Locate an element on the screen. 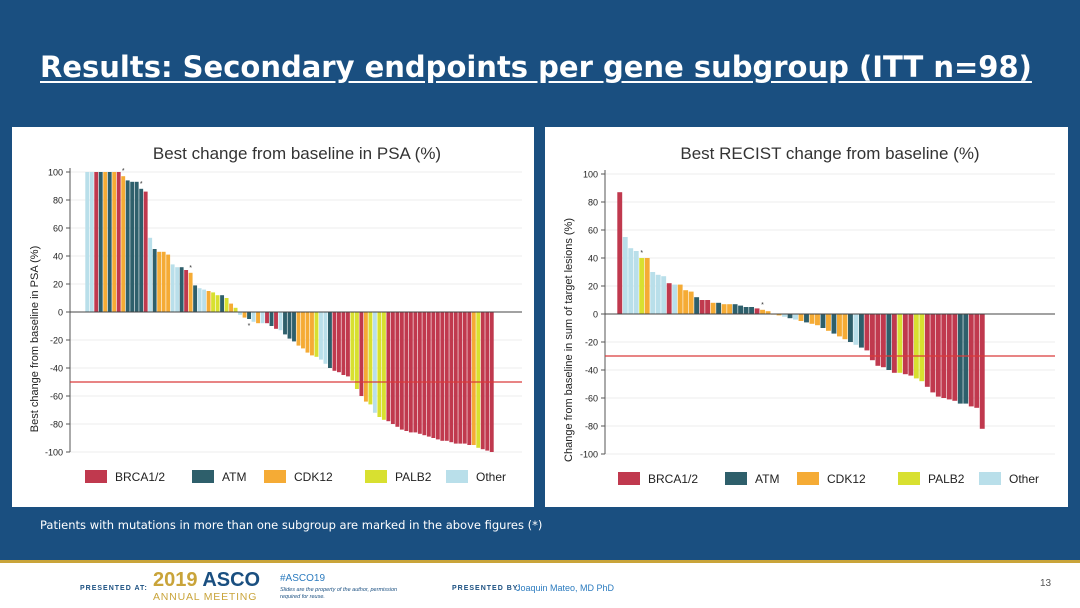 The image size is (1080, 608). psa-y-tick-label: -60 is located at coordinates (56, 397).